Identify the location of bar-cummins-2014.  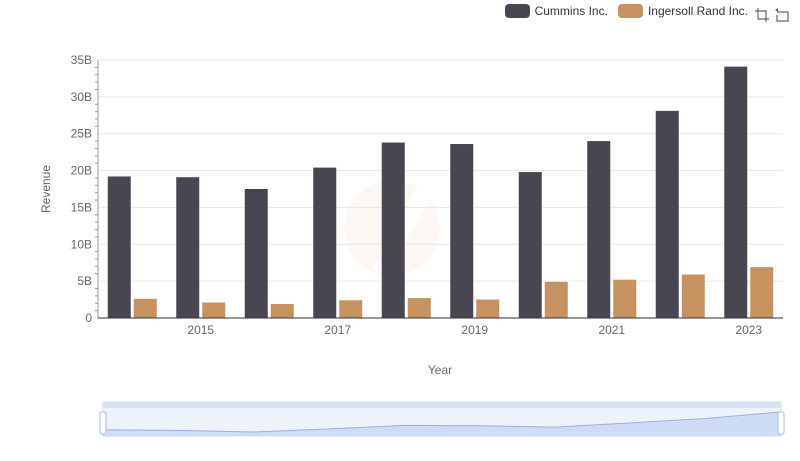
(119, 247).